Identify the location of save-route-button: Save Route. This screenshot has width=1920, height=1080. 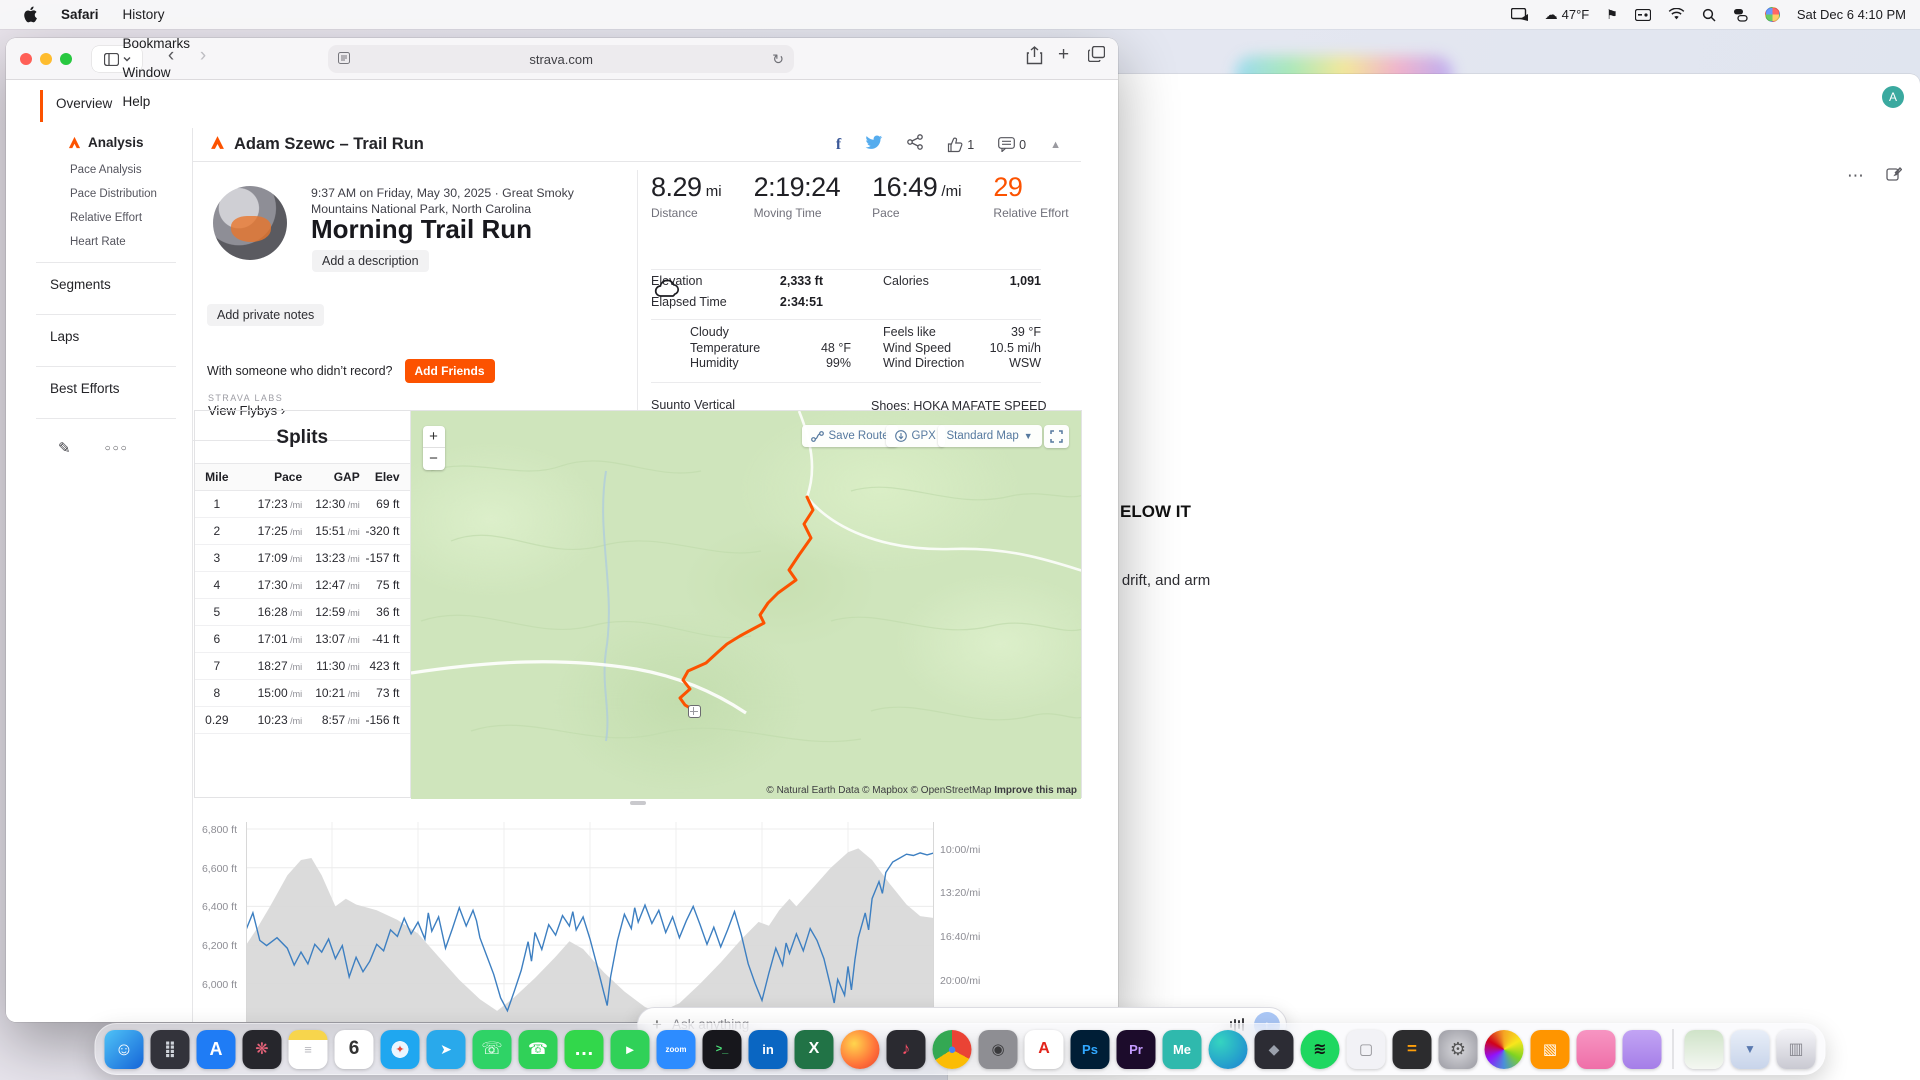
(849, 436).